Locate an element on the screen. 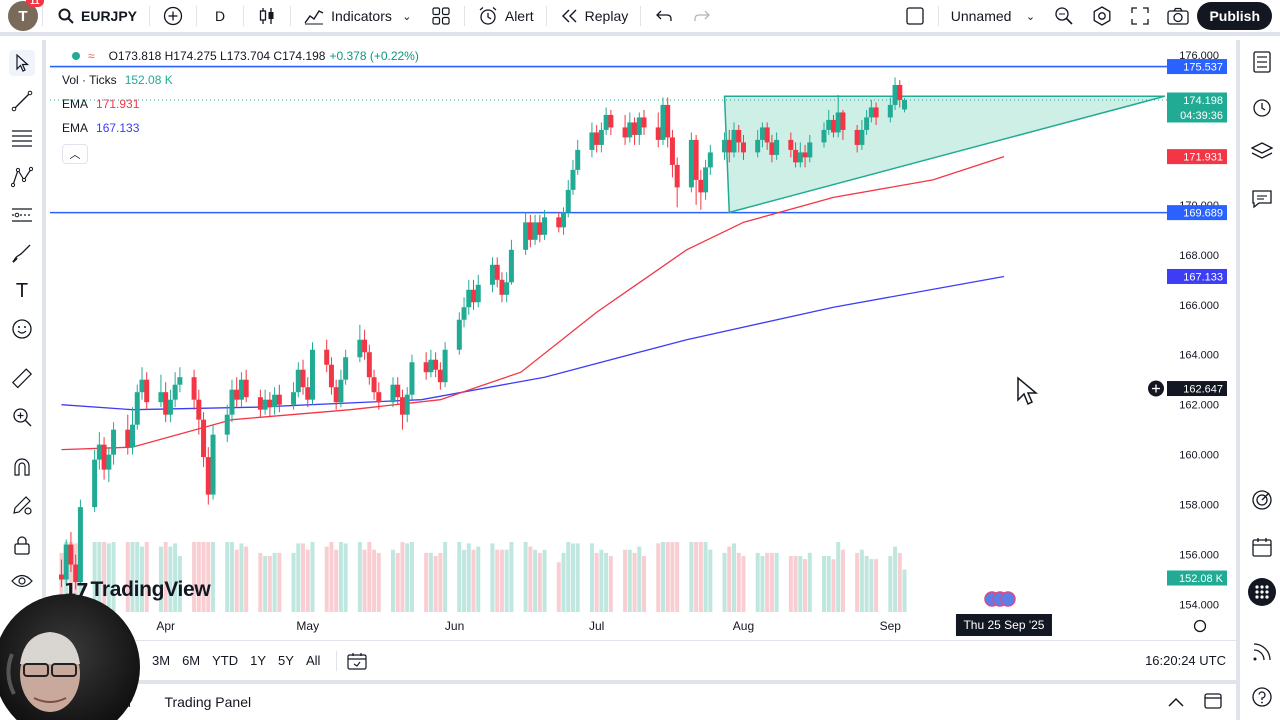  snapshot-button is located at coordinates (1178, 16).